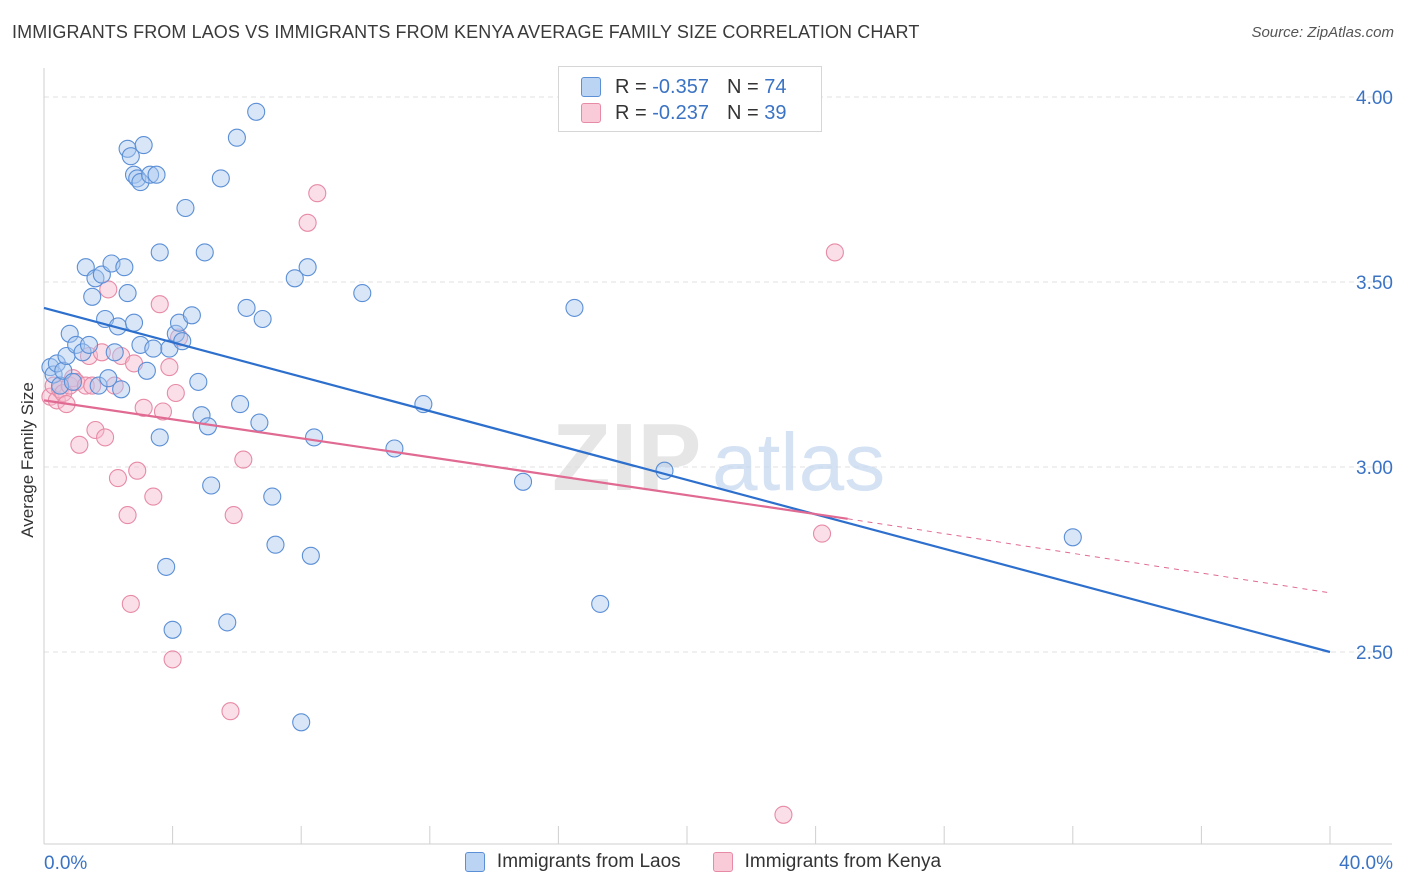 The width and height of the screenshot is (1406, 892). What do you see at coordinates (588, 861) in the screenshot?
I see `laos-legend-label: Immigrants from Laos` at bounding box center [588, 861].